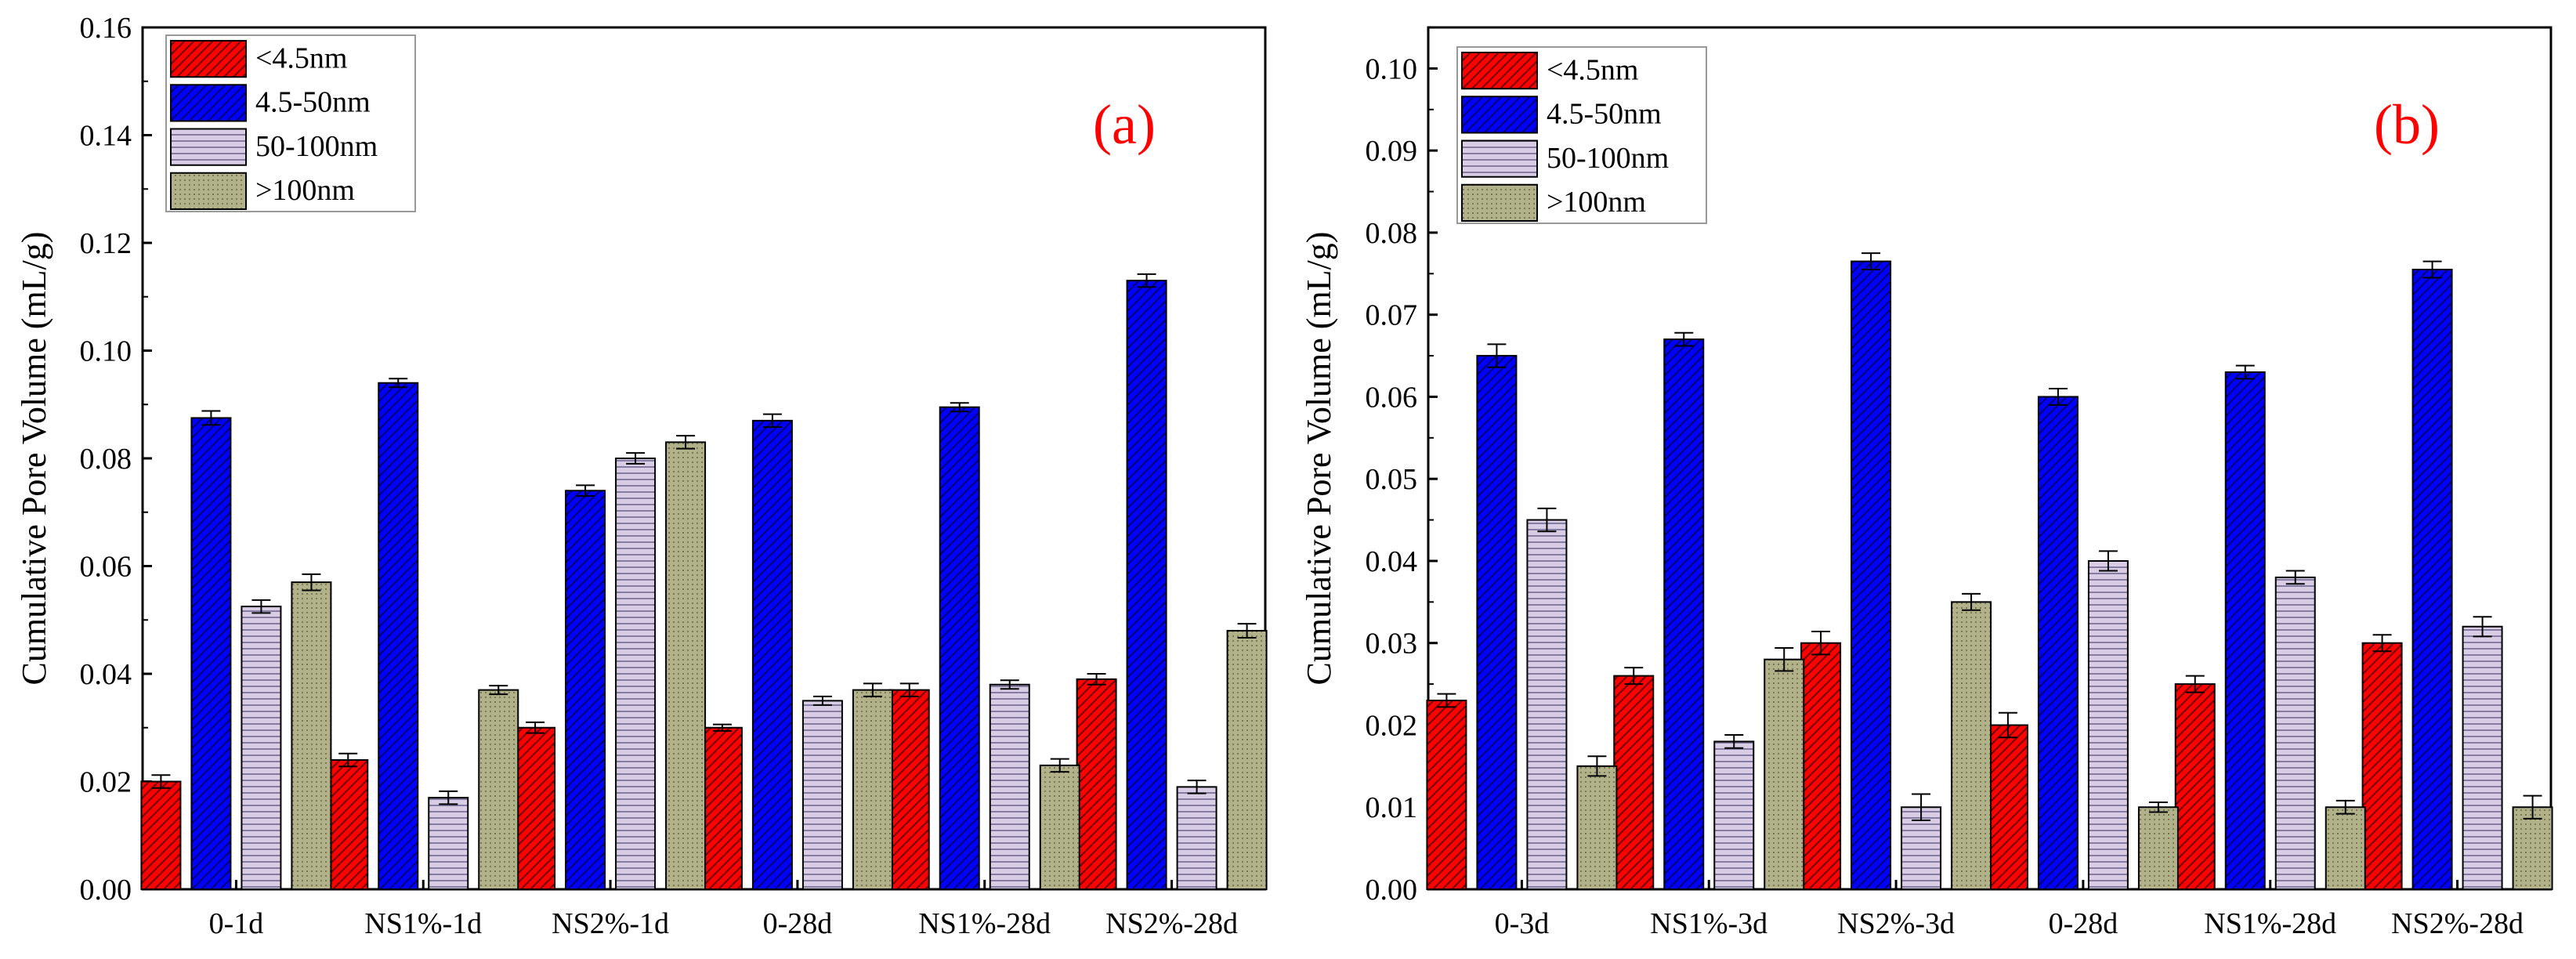  What do you see at coordinates (106, 136) in the screenshot?
I see `y-tick-label: 0.14` at bounding box center [106, 136].